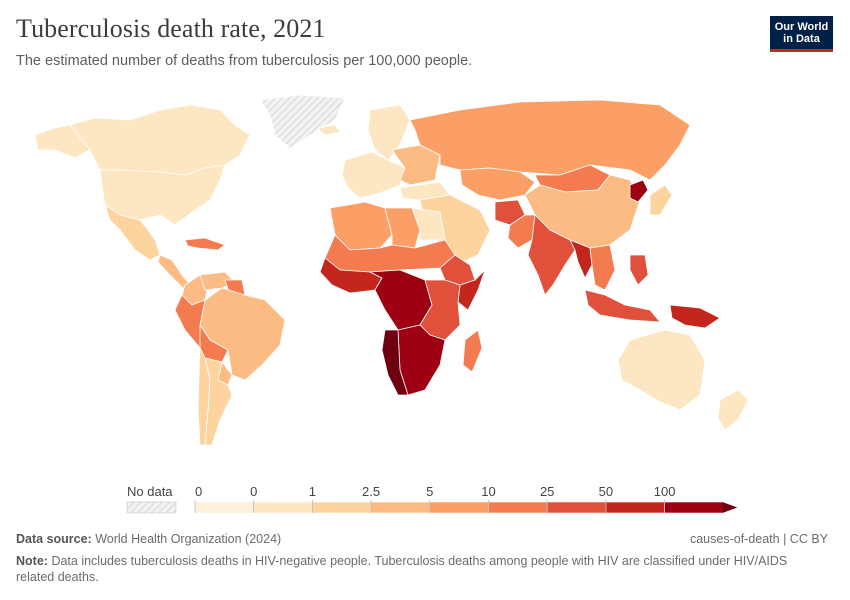  What do you see at coordinates (602, 267) in the screenshot?
I see `region-mainland-southeast-asia` at bounding box center [602, 267].